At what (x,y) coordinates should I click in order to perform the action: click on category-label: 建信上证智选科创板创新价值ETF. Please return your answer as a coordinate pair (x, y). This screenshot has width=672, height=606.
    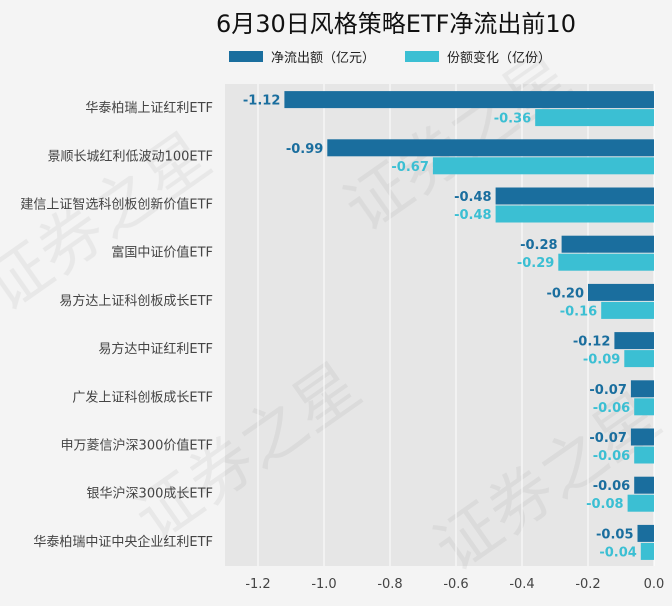
    Looking at the image, I should click on (116, 205).